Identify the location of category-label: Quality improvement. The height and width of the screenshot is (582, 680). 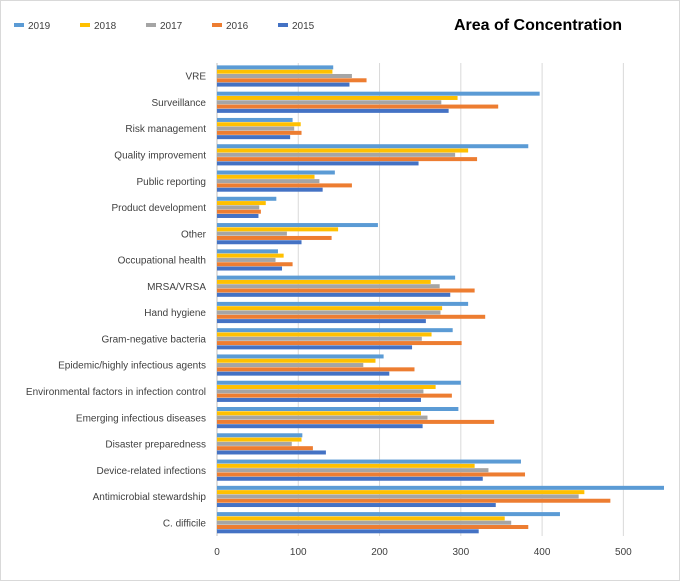
(160, 155).